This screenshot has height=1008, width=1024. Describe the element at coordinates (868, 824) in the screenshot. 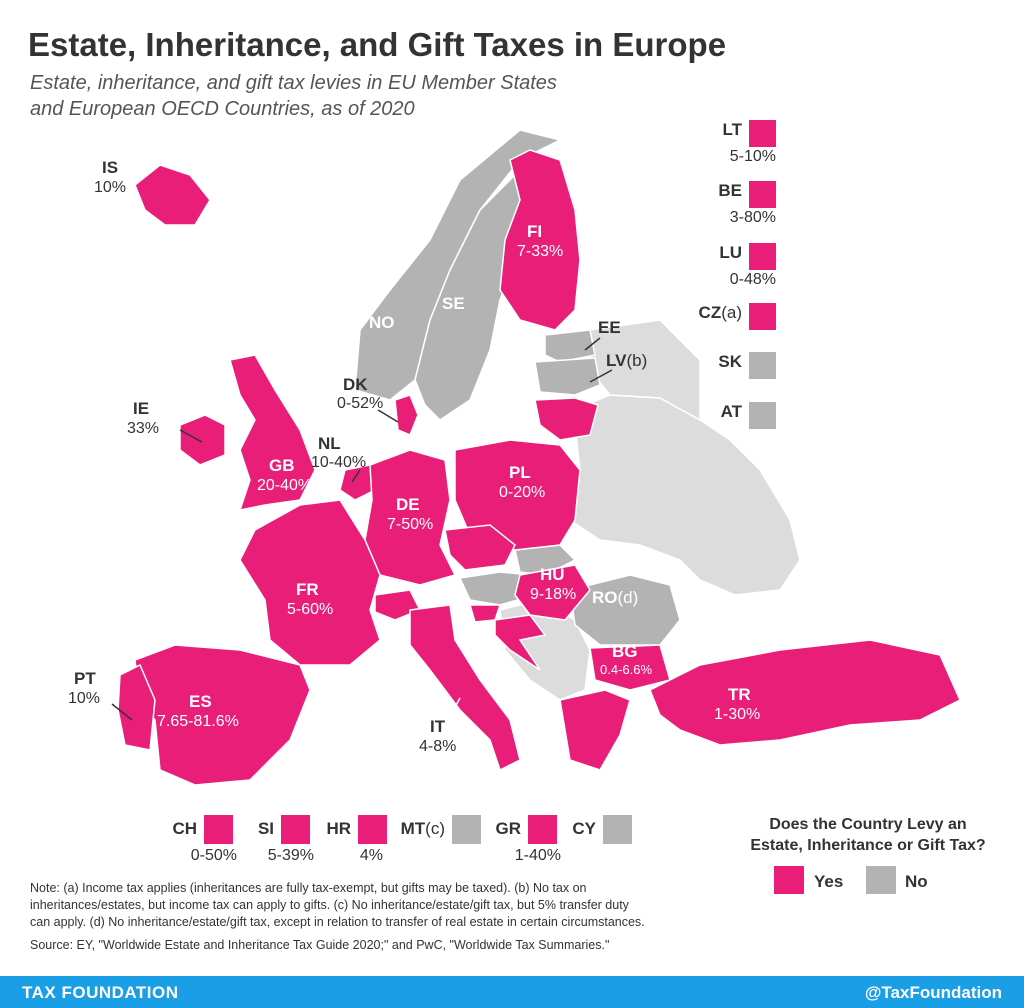

I see `legend-question-line-1: Does the Country Levy an` at that location.